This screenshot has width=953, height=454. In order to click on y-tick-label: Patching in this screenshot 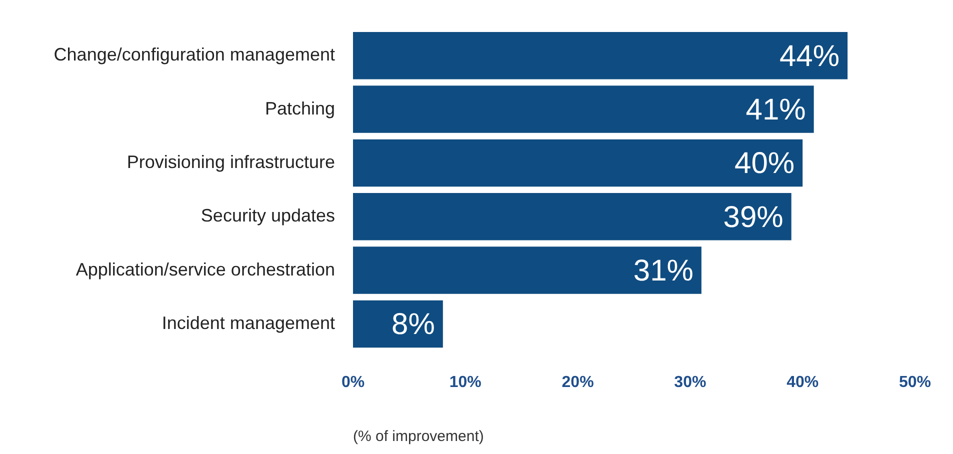, I will do `click(299, 108)`.